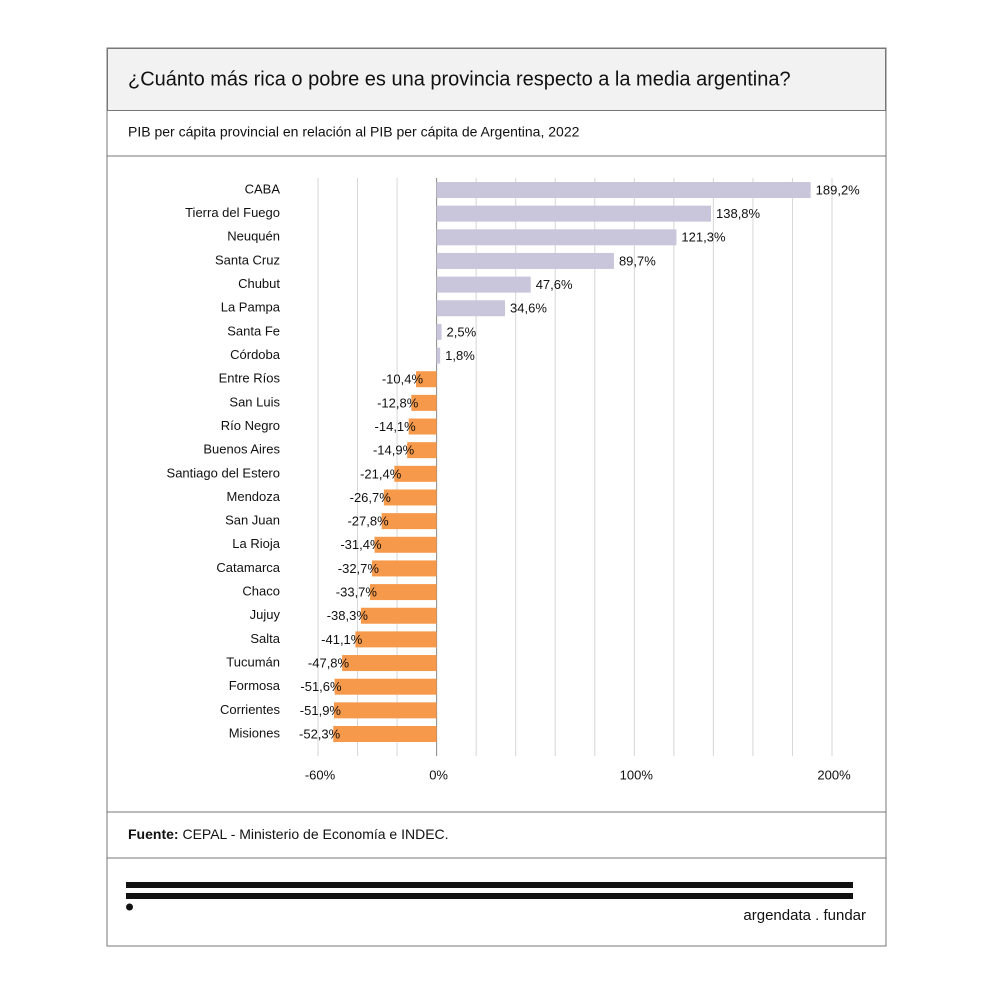 This screenshot has height=997, width=992. I want to click on x-tick-label: 0%, so click(438, 774).